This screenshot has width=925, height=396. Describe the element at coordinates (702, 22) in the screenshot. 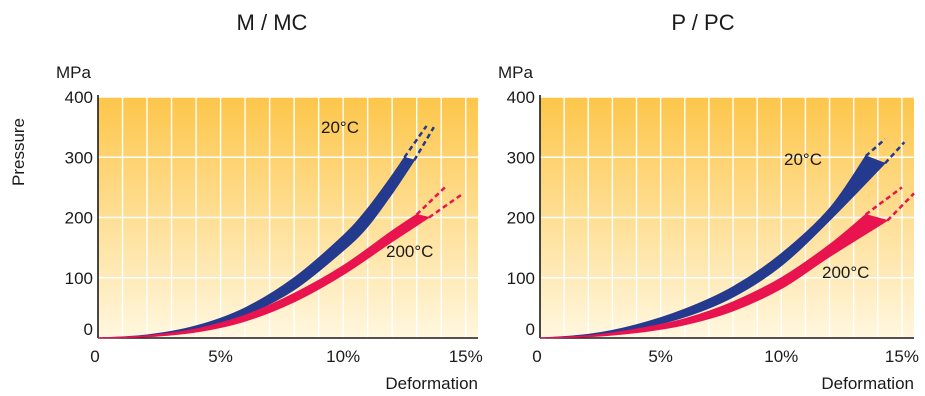

I see `chart-title: P / PC` at that location.